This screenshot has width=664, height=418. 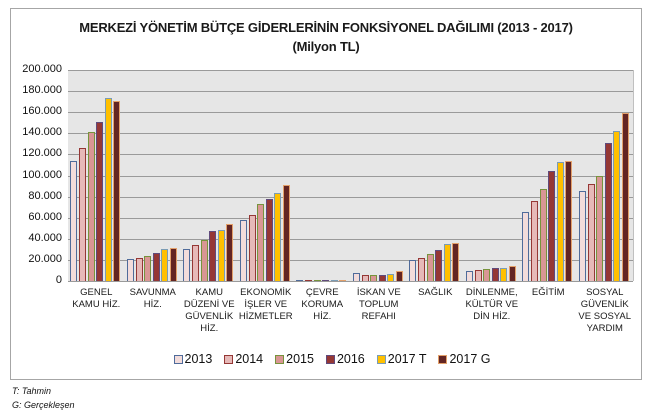 I want to click on y-tick-label: 0, so click(x=58, y=280).